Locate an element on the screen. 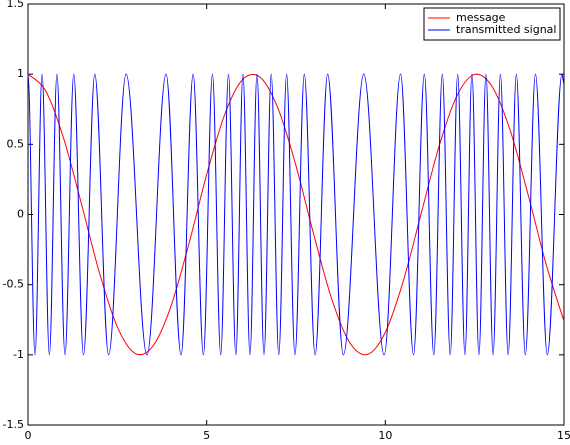  x-tick-label: 5 is located at coordinates (206, 435).